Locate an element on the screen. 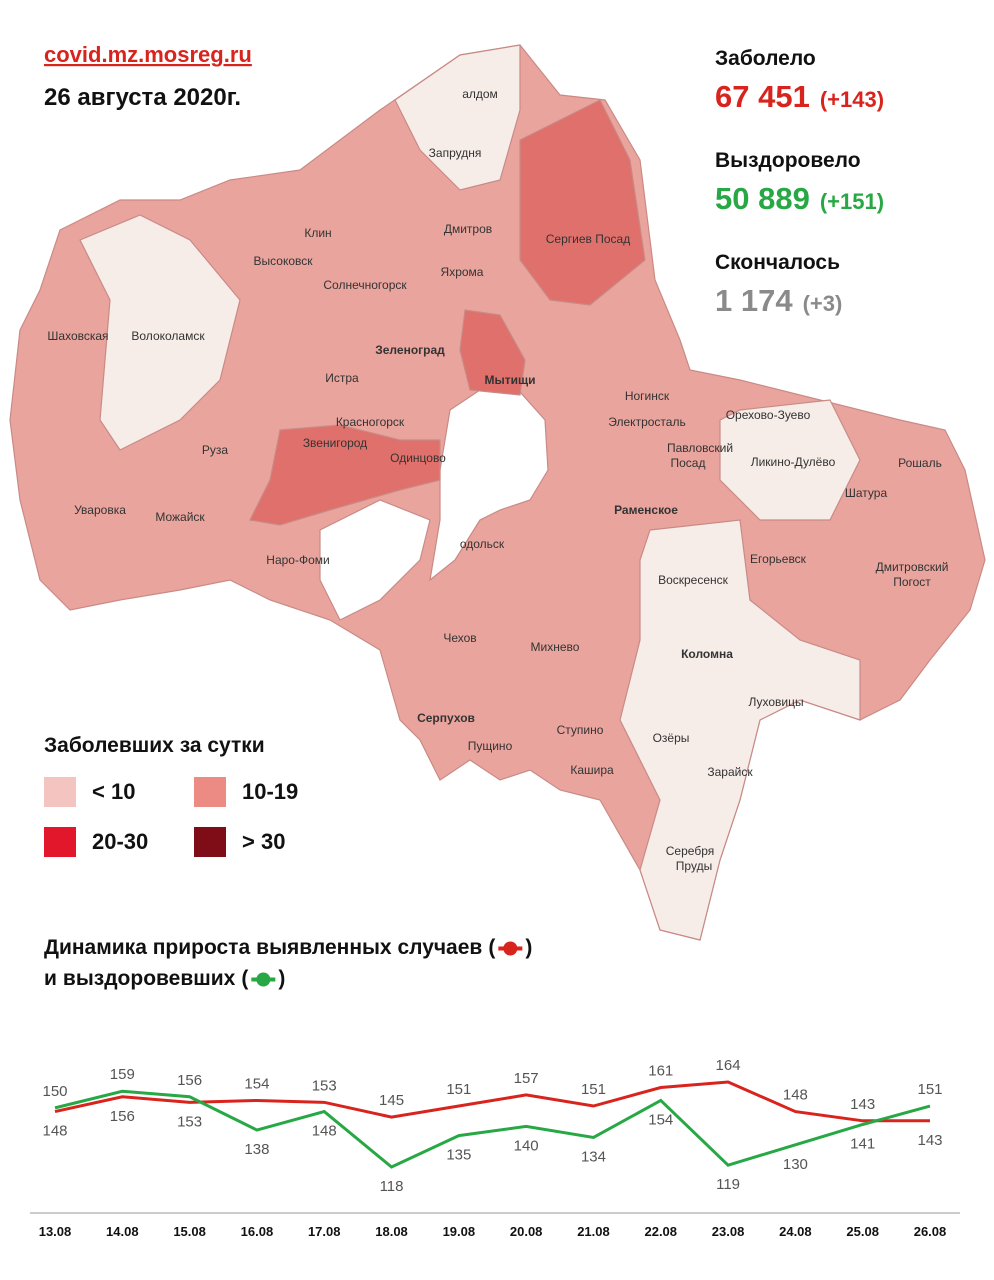 The image size is (994, 1280). map-label: Солнечногорск is located at coordinates (365, 285).